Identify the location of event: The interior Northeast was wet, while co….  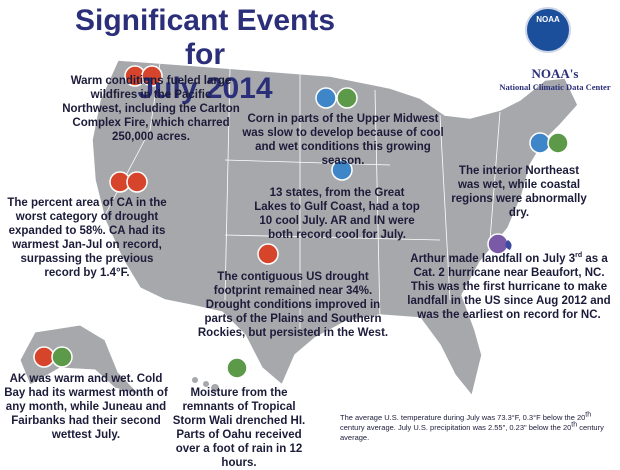
(519, 192).